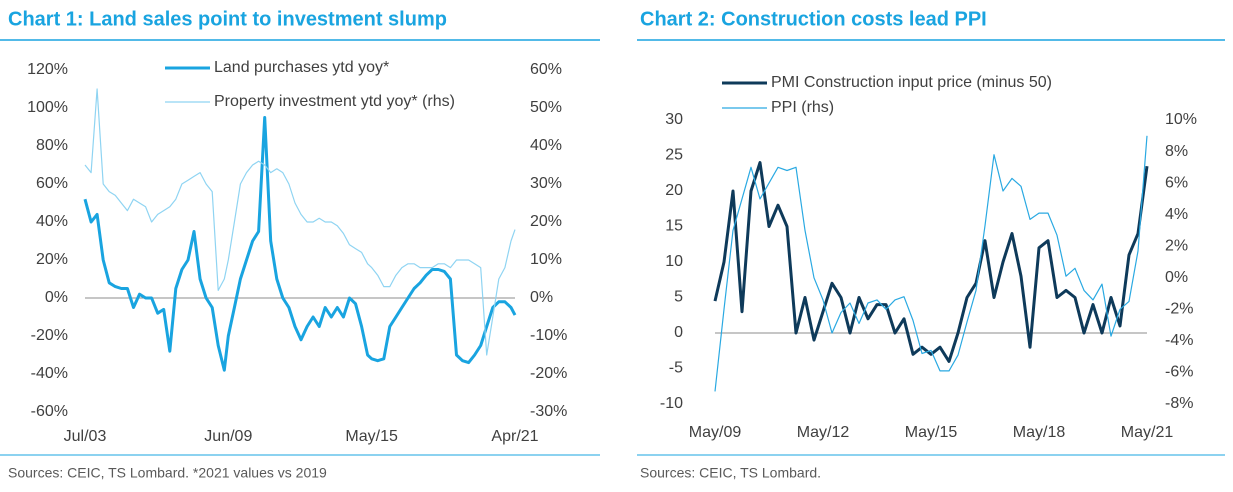  I want to click on y-tick-label: -5, so click(676, 368).